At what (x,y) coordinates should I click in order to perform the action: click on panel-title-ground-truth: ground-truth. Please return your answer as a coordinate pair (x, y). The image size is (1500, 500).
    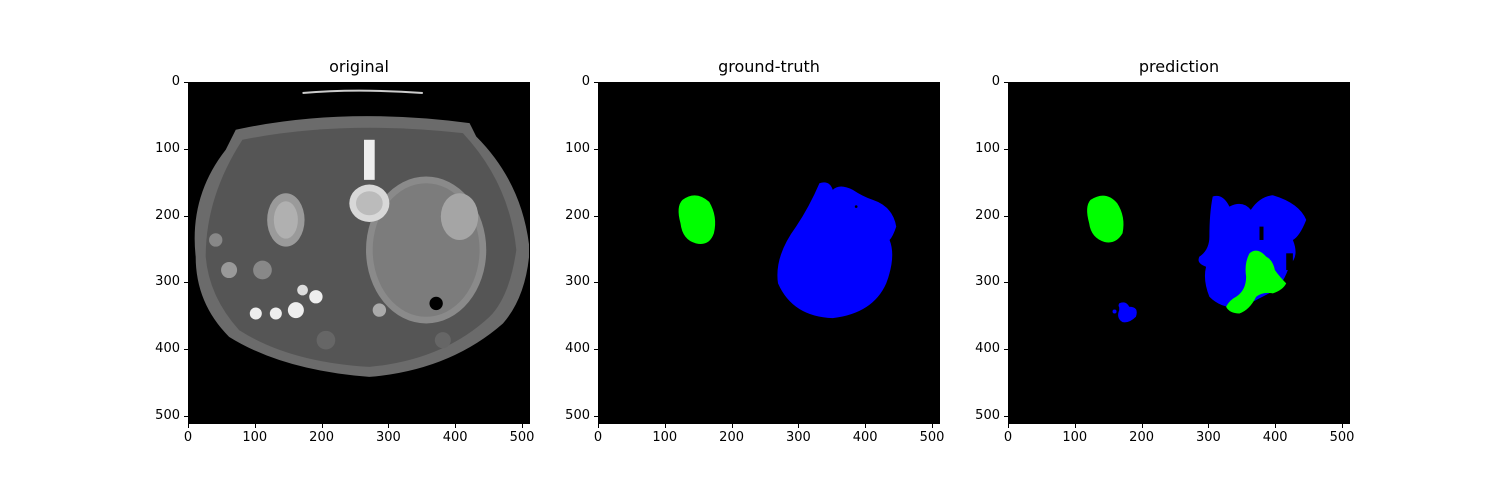
    Looking at the image, I should click on (769, 66).